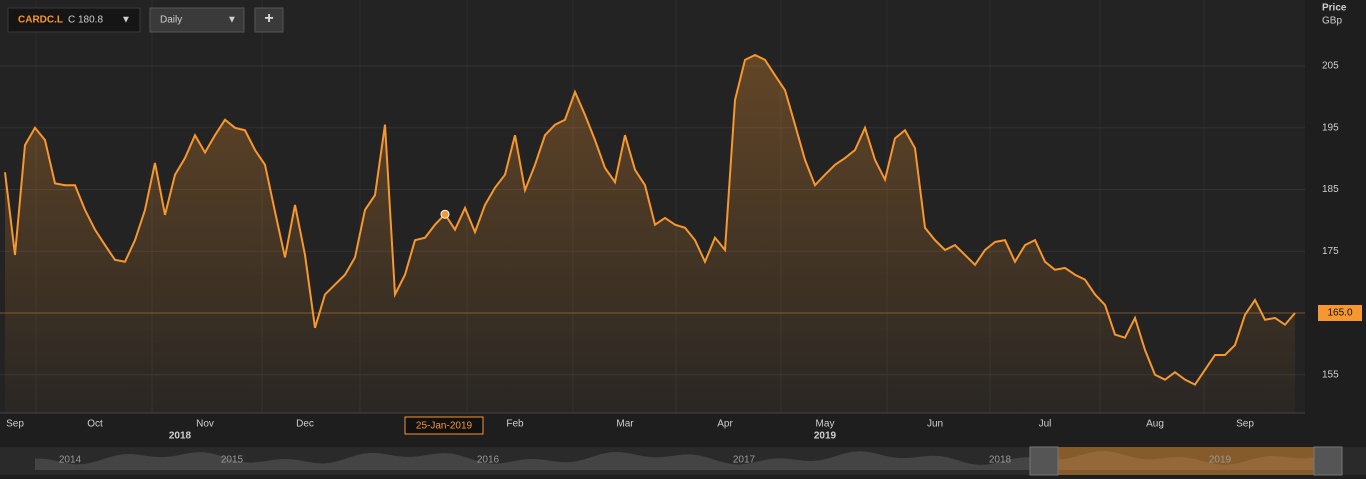 The width and height of the screenshot is (1366, 479). Describe the element at coordinates (305, 424) in the screenshot. I see `x-tick-label: Dec` at that location.